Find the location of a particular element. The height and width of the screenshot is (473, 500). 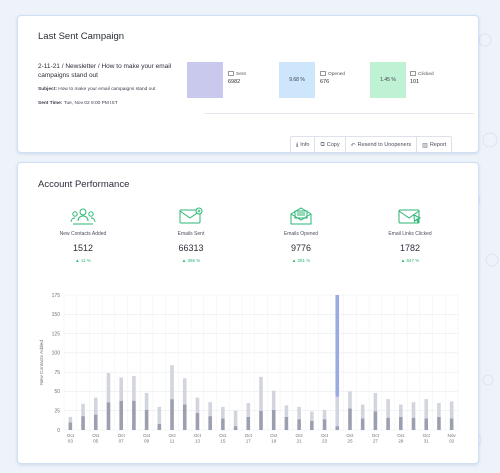

x-tick-label: 21 is located at coordinates (300, 441).